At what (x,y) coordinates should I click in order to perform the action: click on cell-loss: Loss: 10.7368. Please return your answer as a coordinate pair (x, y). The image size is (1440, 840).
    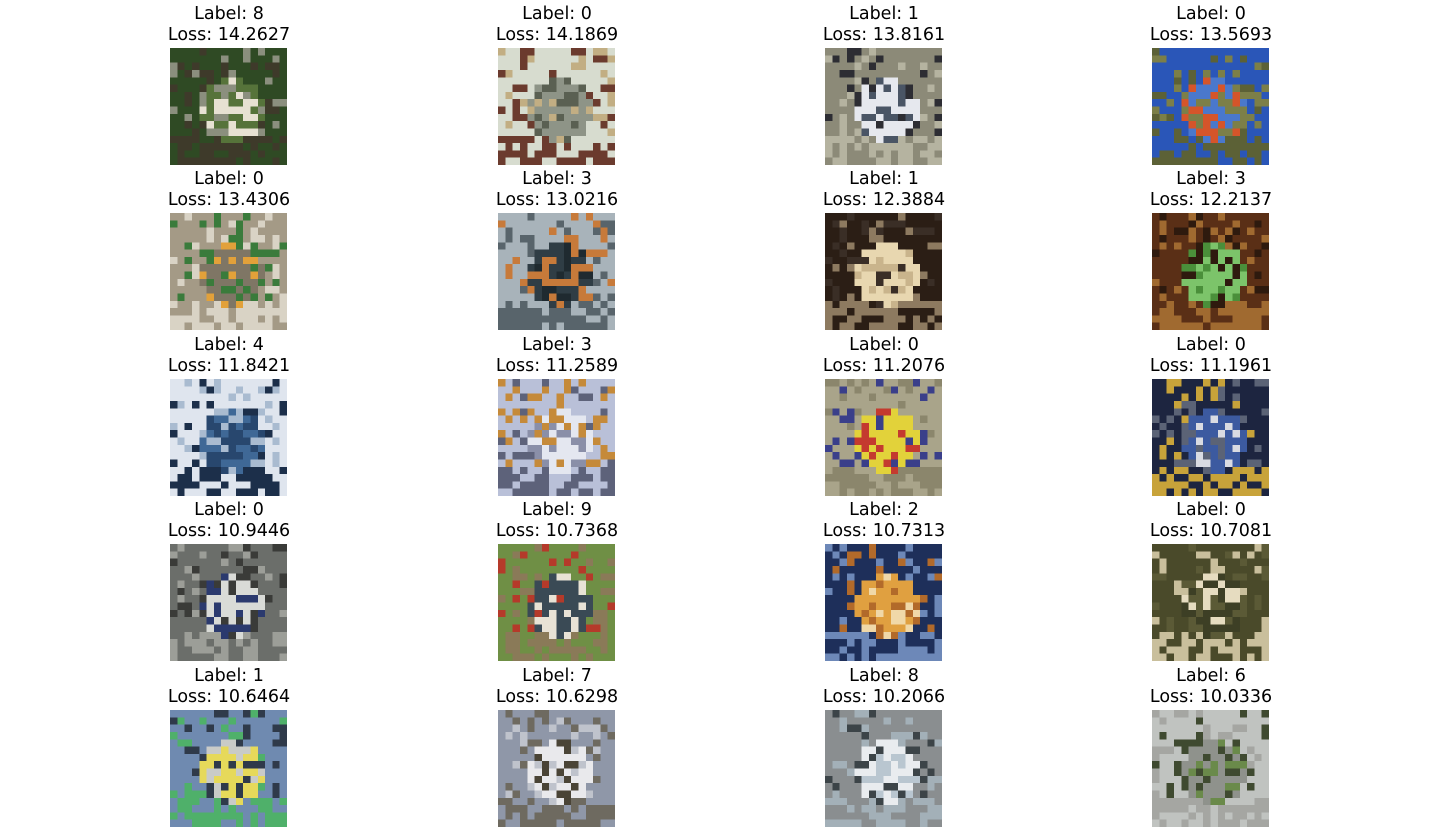
    Looking at the image, I should click on (557, 531).